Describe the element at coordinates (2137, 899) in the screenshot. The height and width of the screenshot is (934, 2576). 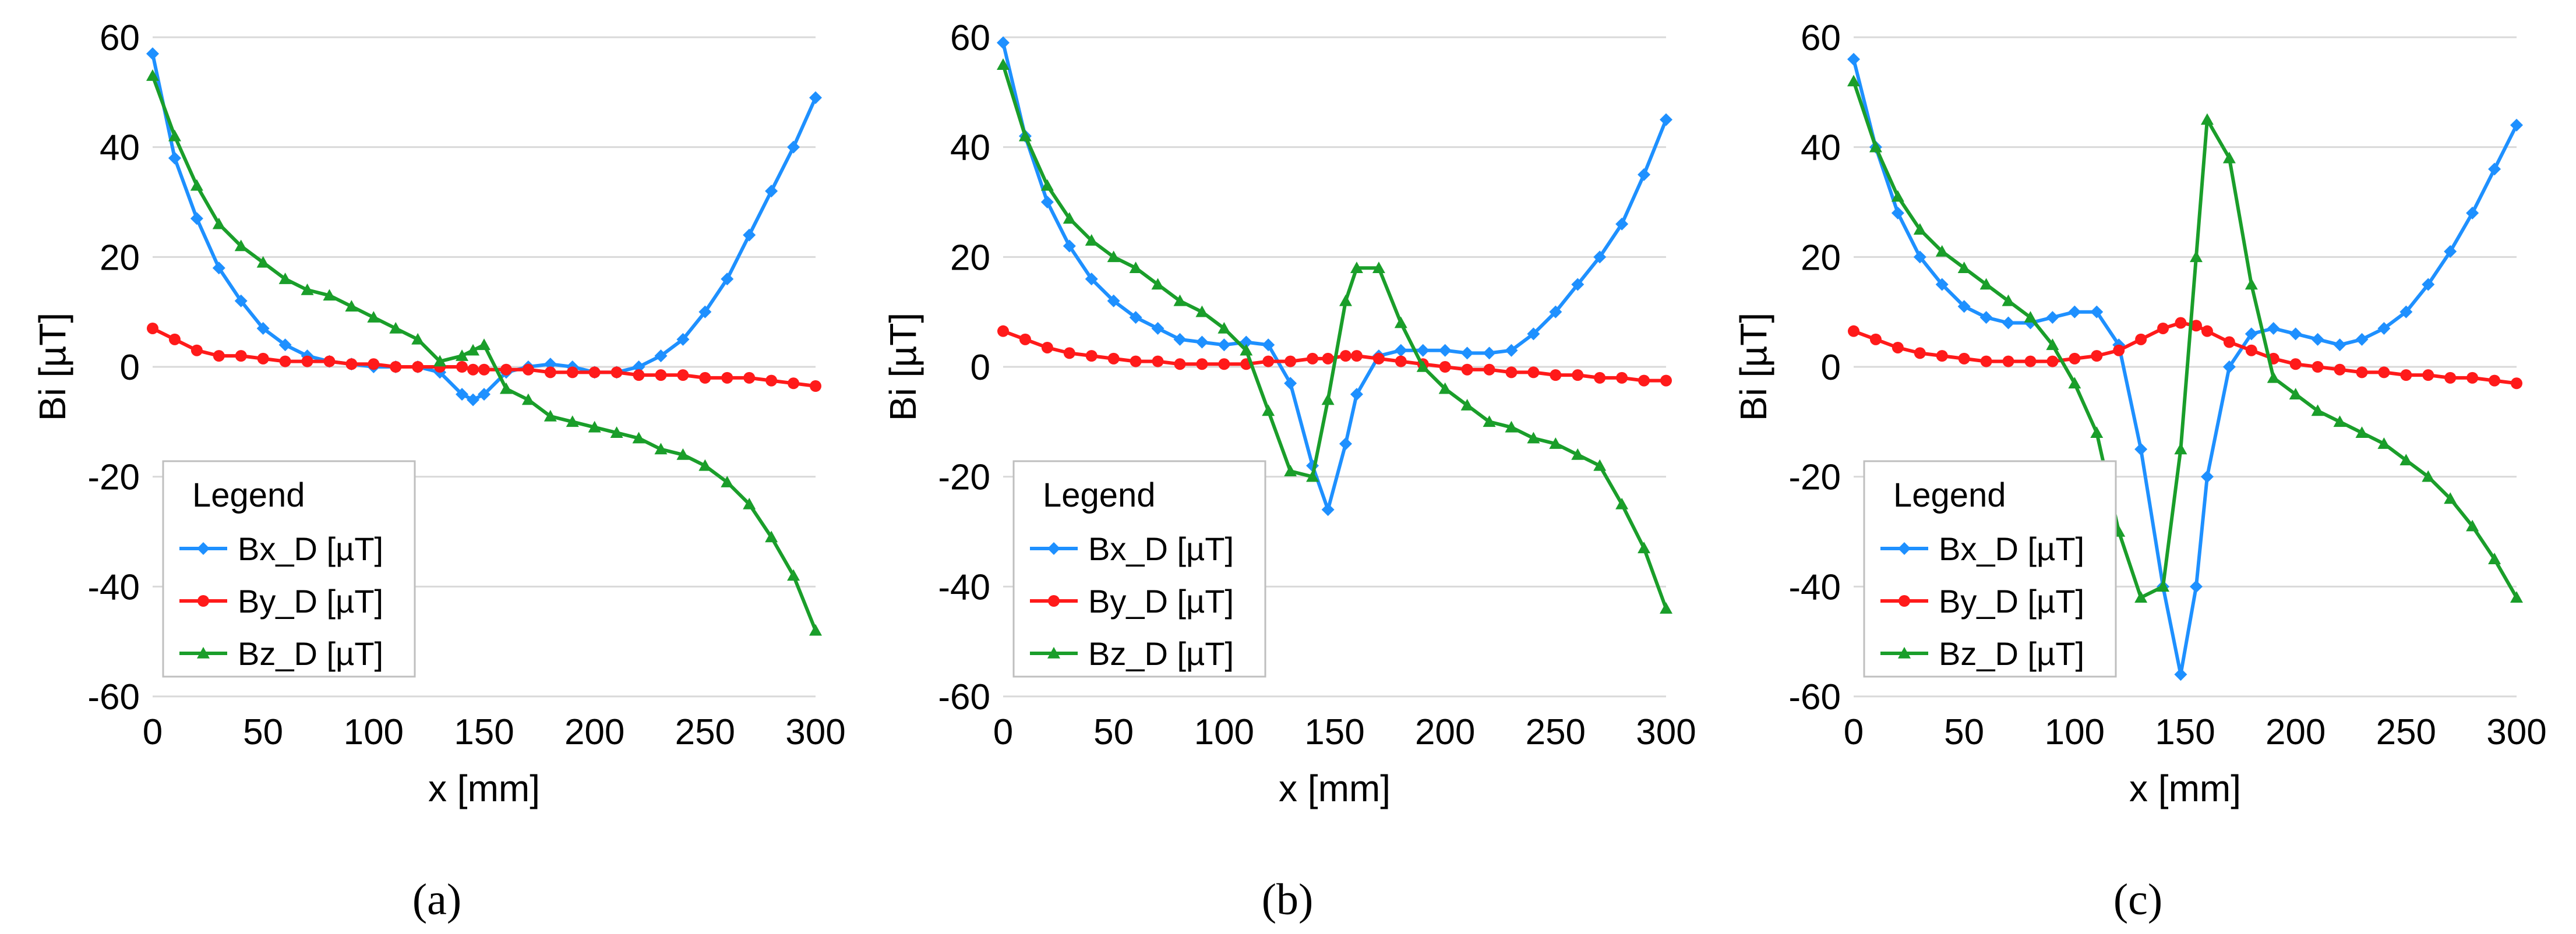
I see `panel-label: (c)` at that location.